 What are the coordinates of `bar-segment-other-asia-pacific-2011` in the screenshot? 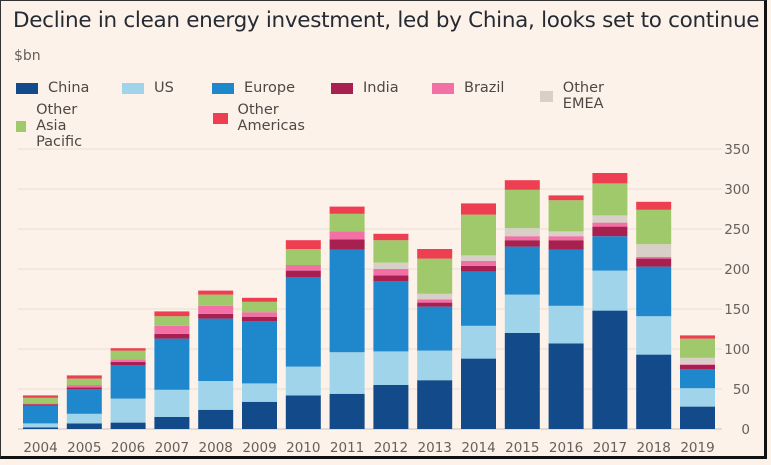 It's located at (347, 222).